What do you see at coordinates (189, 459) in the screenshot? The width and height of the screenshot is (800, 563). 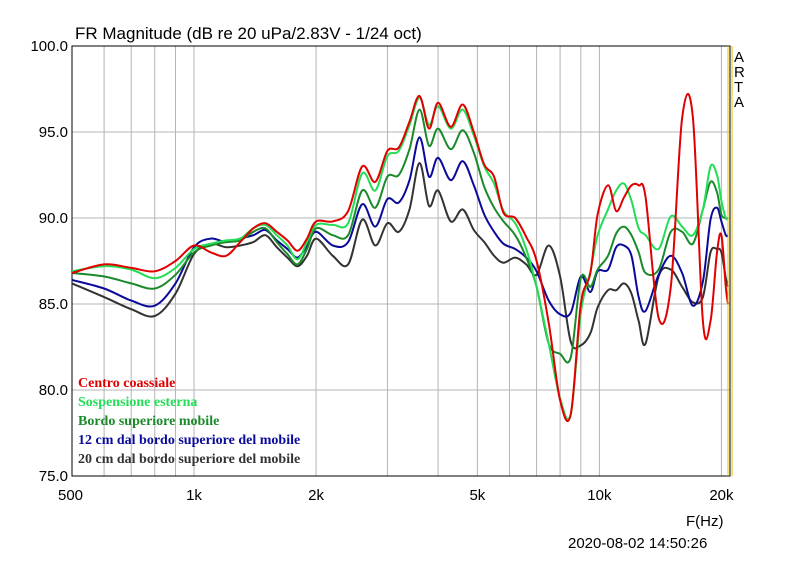 I see `legend-entry: 20 cm dal bordo superiore del mobile` at bounding box center [189, 459].